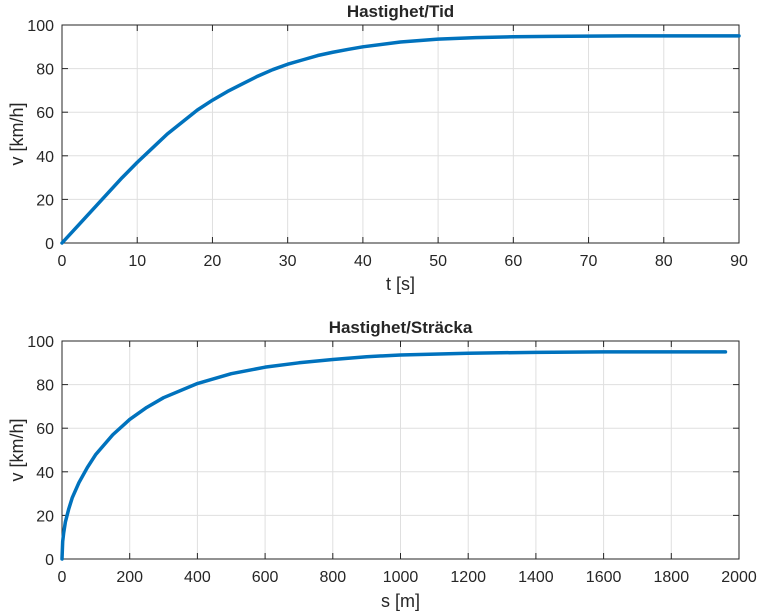 The width and height of the screenshot is (762, 613). I want to click on x-tick-label: 1600, so click(604, 577).